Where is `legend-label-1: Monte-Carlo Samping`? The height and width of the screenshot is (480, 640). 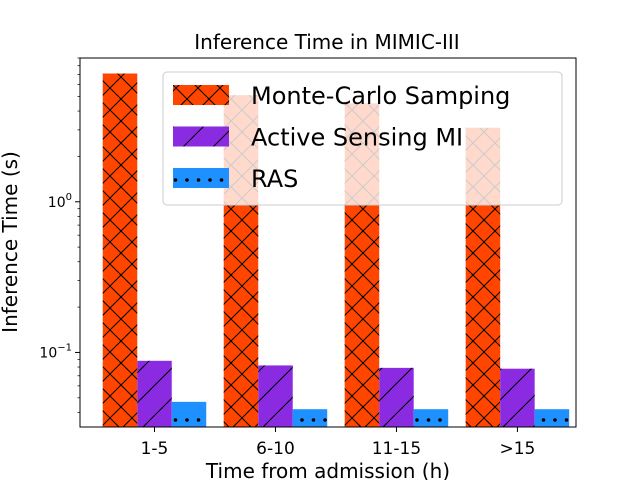 legend-label-1: Monte-Carlo Samping is located at coordinates (380, 96).